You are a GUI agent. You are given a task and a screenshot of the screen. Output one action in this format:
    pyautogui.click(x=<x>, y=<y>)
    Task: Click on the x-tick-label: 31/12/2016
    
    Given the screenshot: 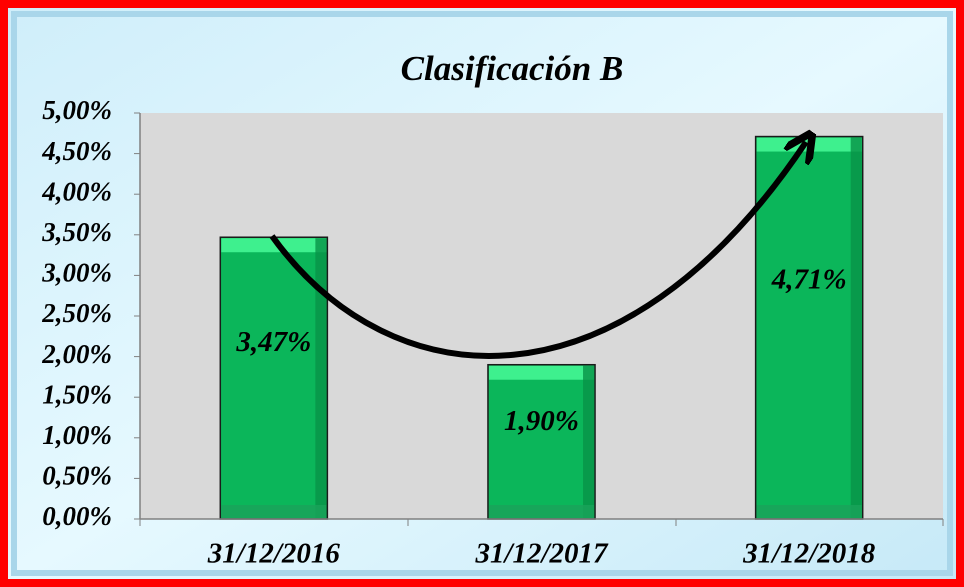 What is the action you would take?
    pyautogui.click(x=274, y=554)
    